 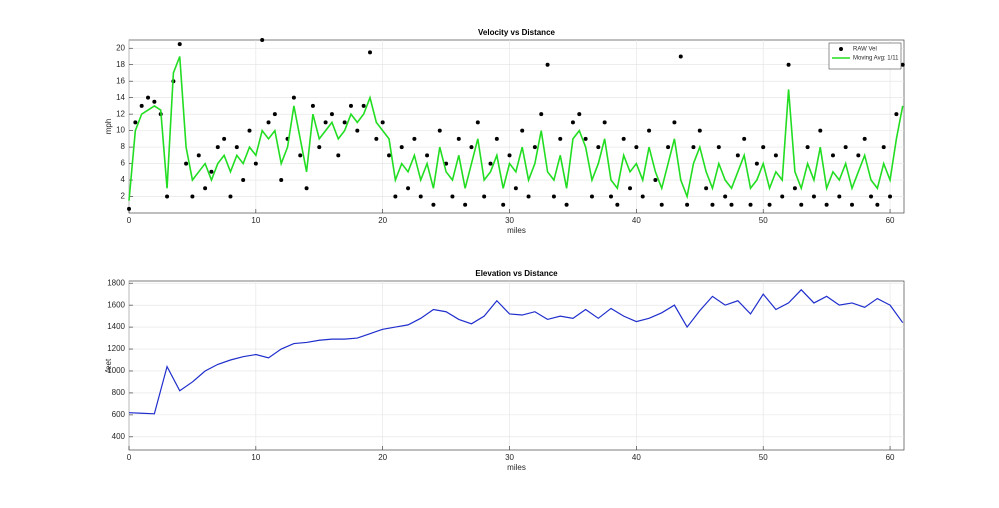 I want to click on y-tick-label: 1000, so click(x=116, y=370).